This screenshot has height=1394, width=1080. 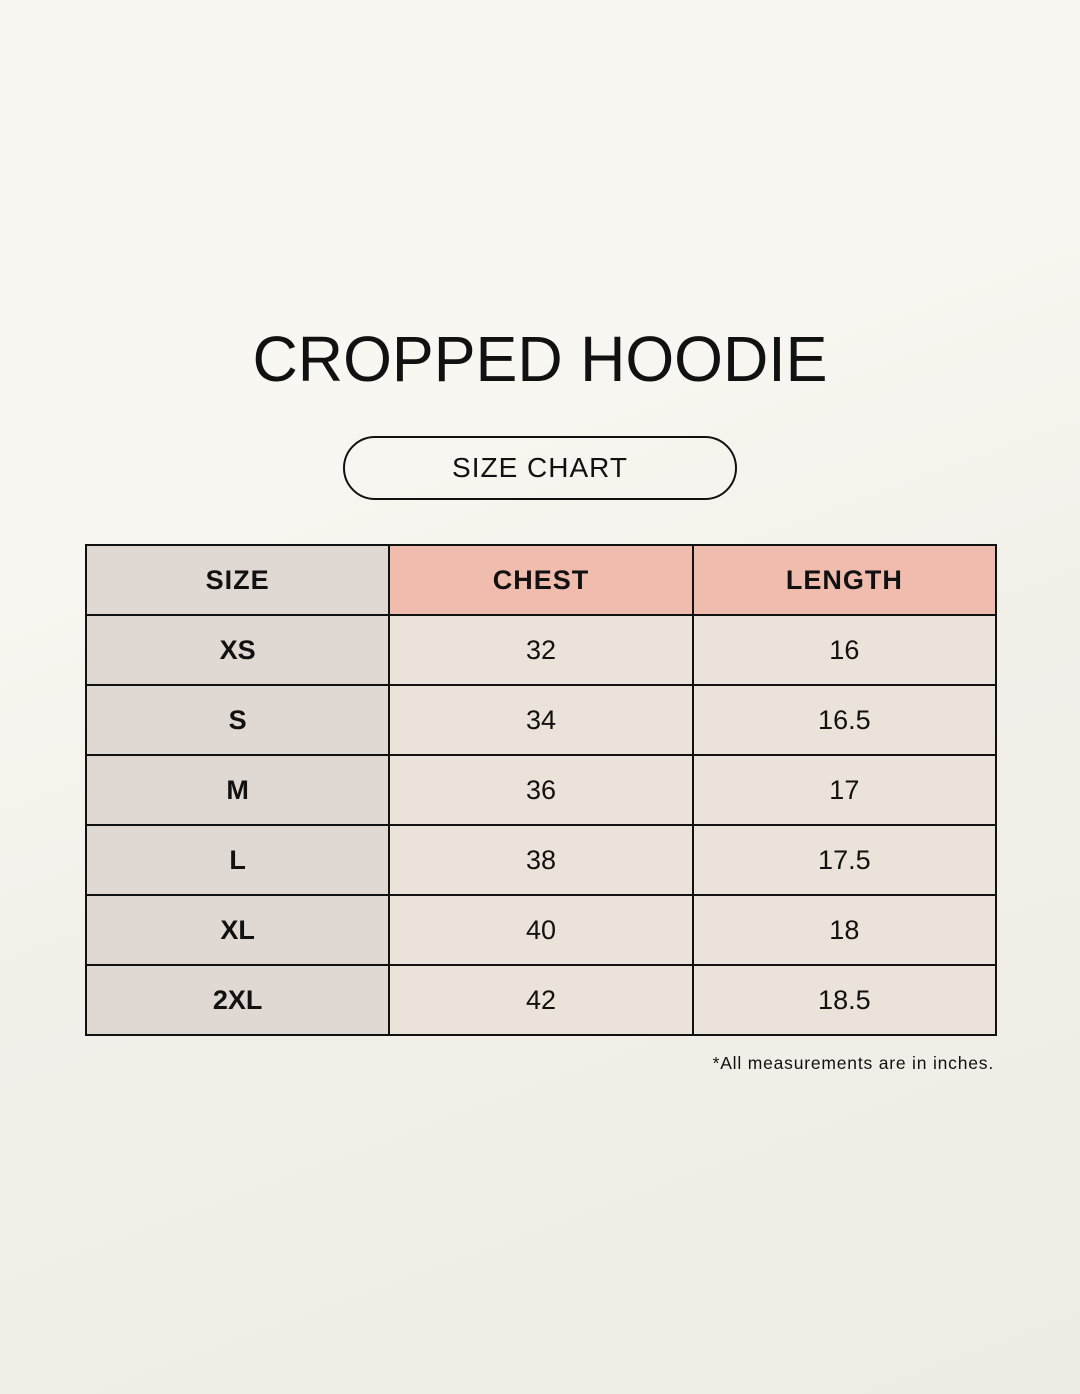 I want to click on table-row: S 34 16.5, so click(x=541, y=720).